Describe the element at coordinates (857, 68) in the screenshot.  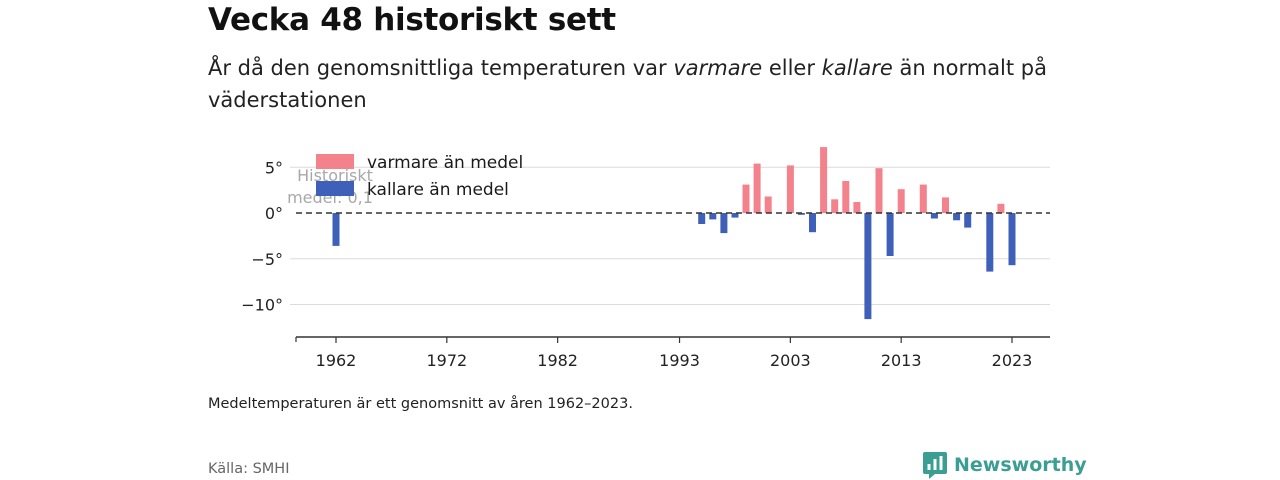
I see `subtitle-cold-word: kallare` at that location.